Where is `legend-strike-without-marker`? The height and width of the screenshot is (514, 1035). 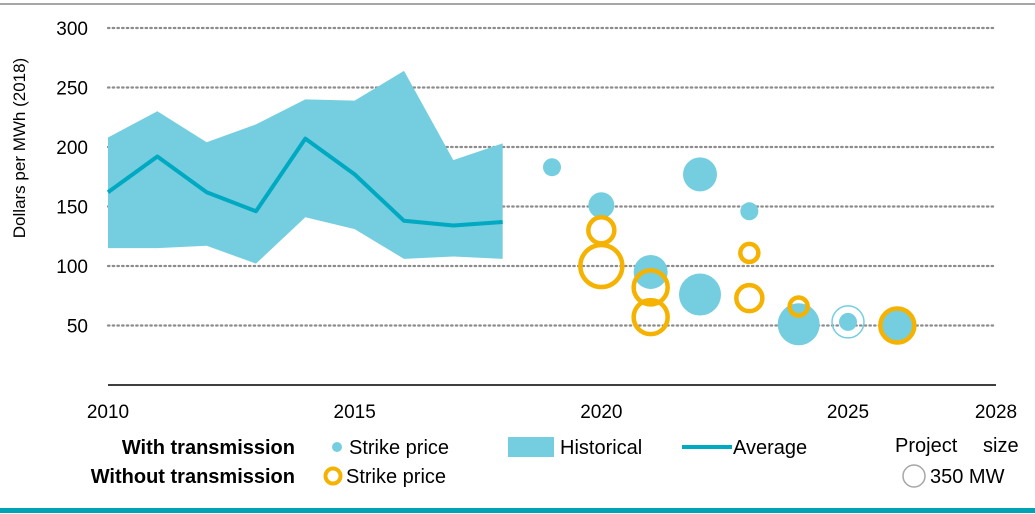
legend-strike-without-marker is located at coordinates (333, 476).